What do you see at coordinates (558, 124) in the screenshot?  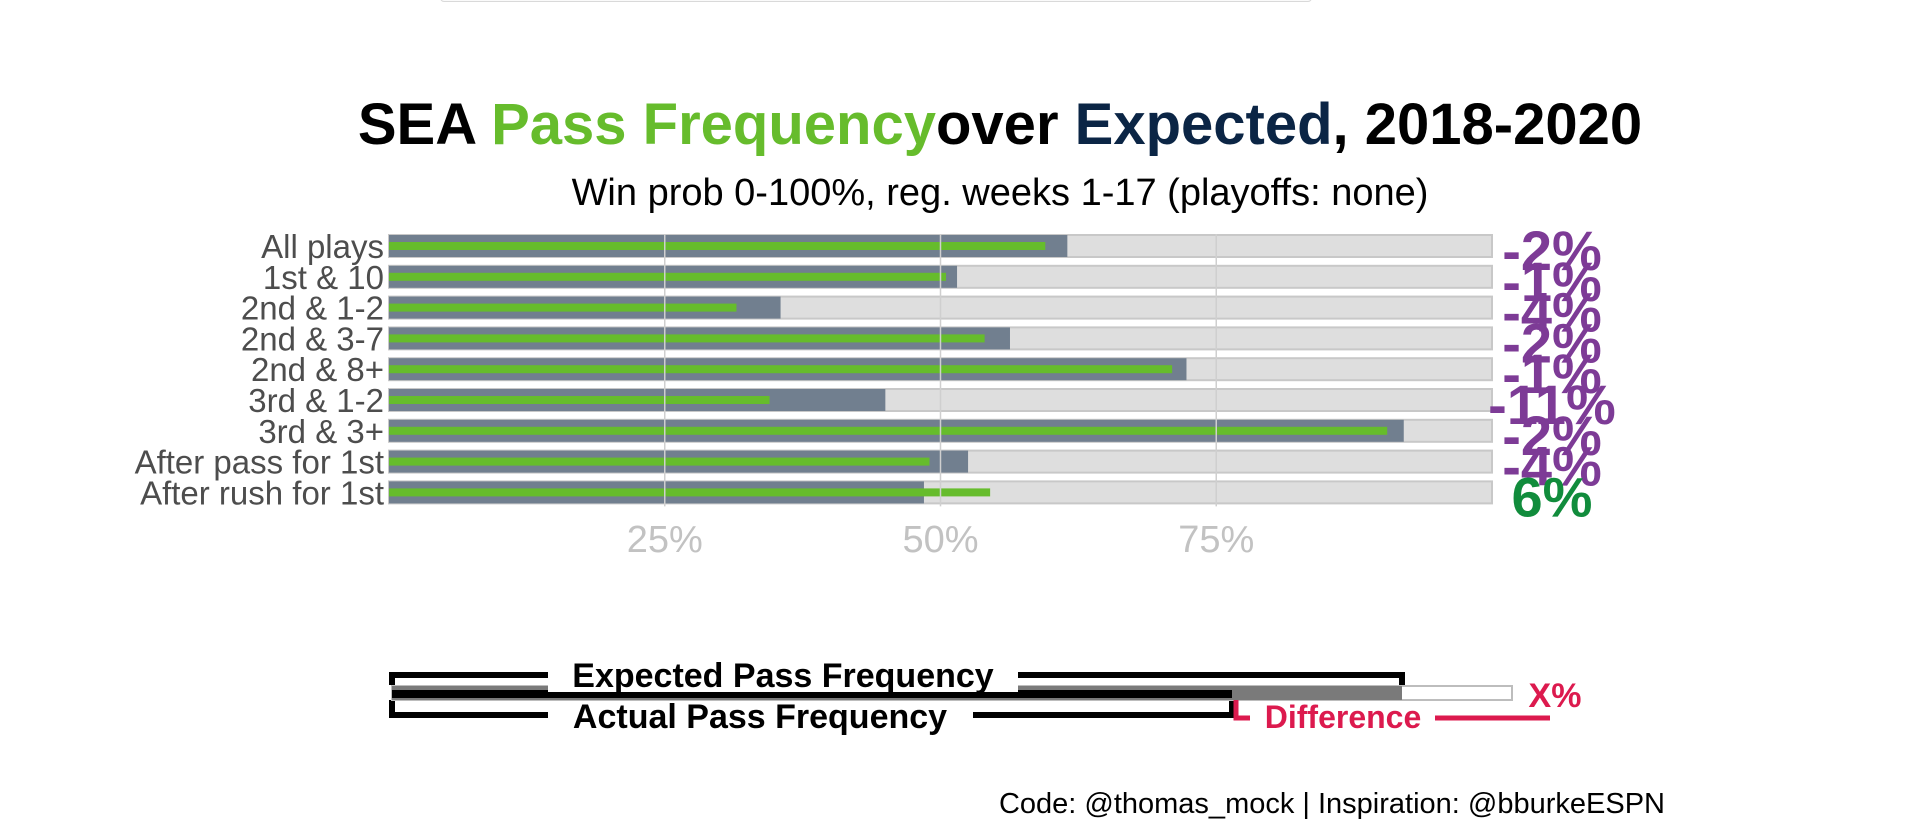 I see `title-pass: Pass` at bounding box center [558, 124].